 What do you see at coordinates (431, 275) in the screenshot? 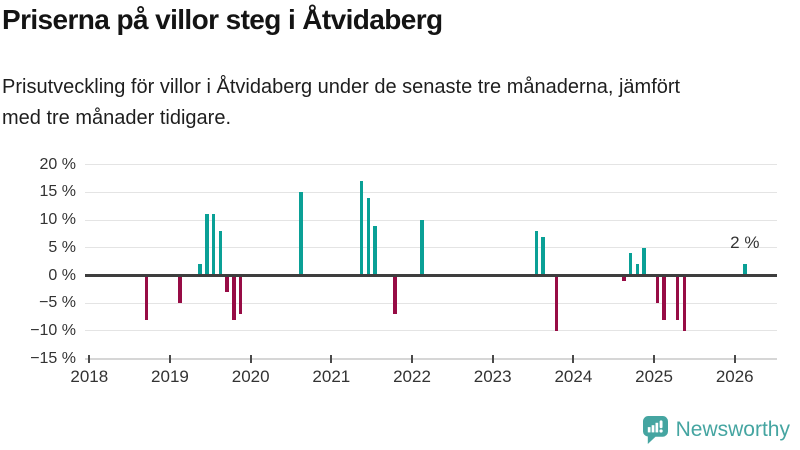
I see `zero-line` at bounding box center [431, 275].